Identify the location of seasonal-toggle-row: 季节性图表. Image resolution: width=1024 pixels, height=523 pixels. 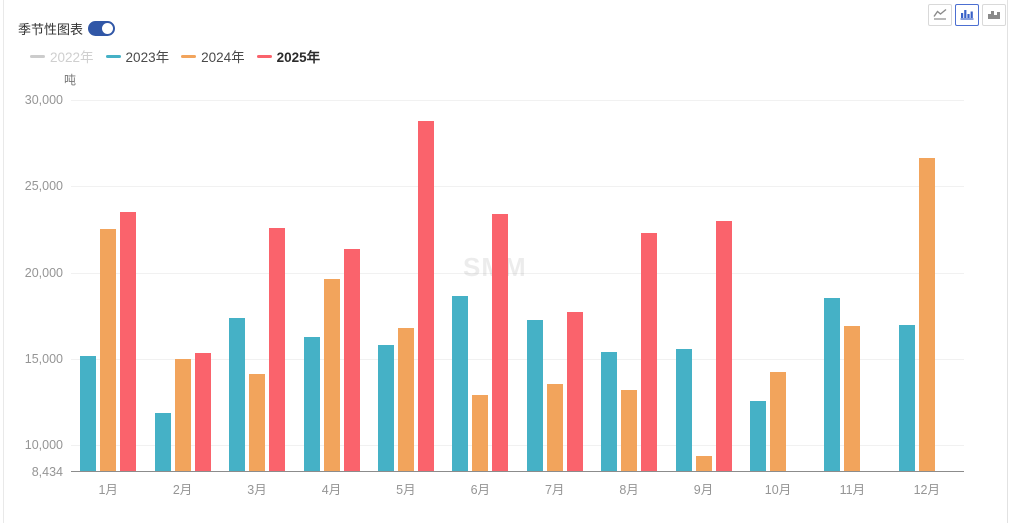
(67, 28).